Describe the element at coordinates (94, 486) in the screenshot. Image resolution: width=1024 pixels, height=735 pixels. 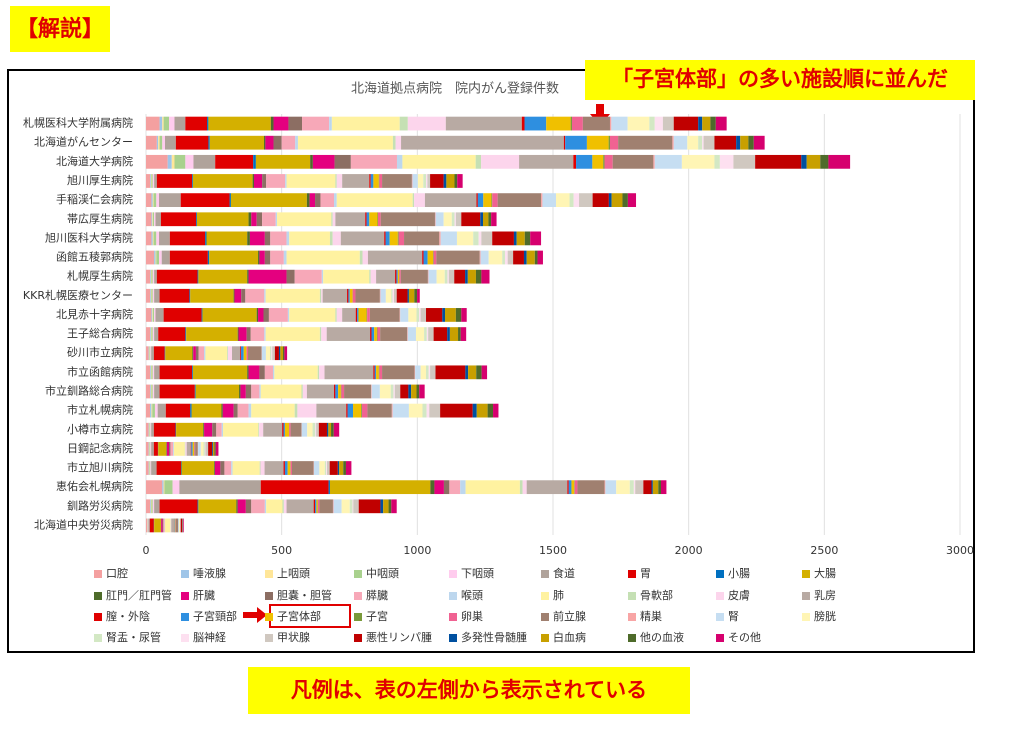
I see `y-tick-label: 恵佑会札幌病院` at that location.